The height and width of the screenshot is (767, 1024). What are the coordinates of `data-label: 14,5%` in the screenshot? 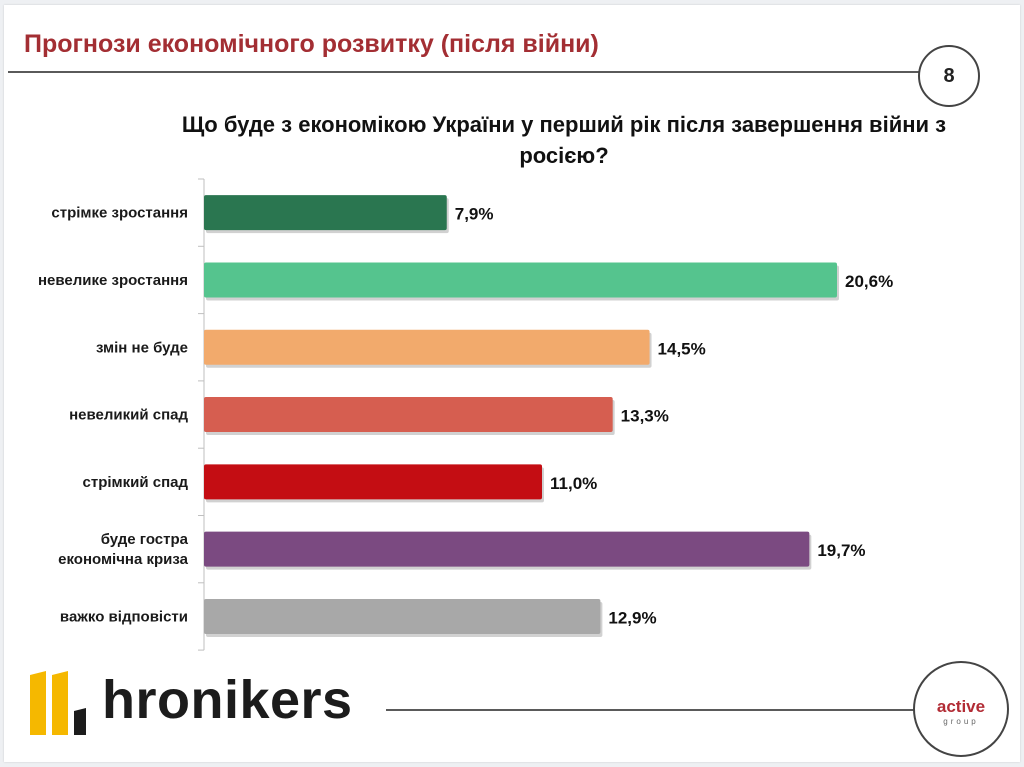 It's located at (682, 348).